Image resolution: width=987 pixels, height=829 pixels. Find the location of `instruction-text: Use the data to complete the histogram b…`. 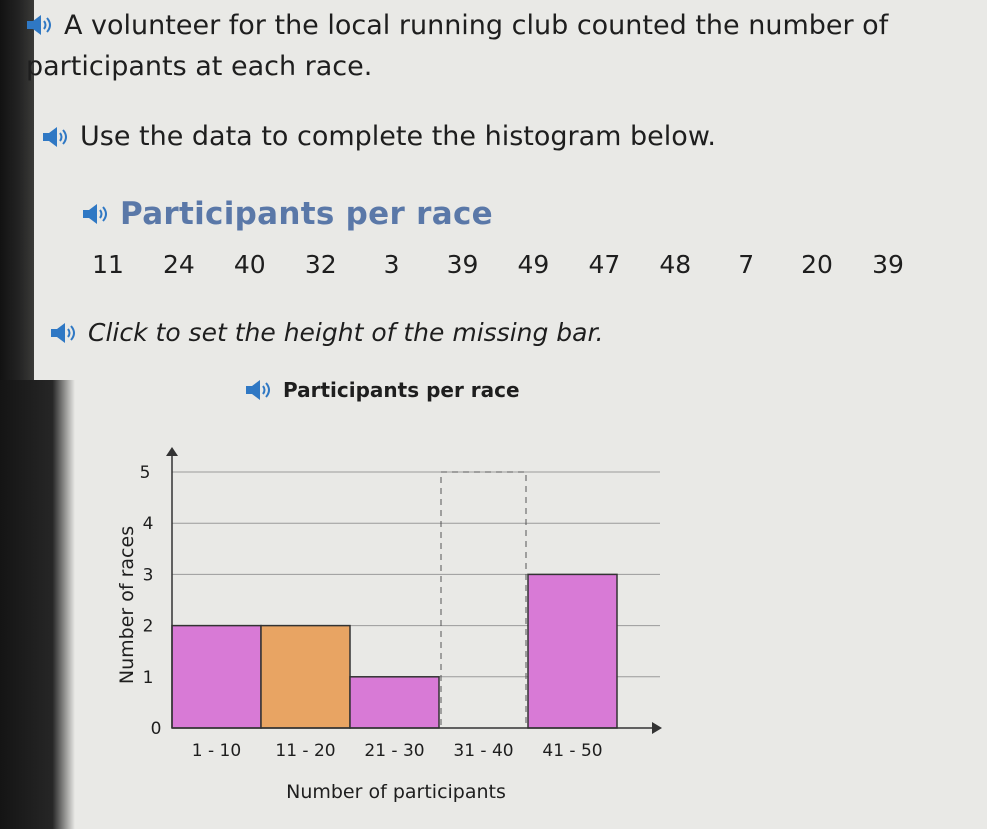

instruction-text: Use the data to complete the histogram b… is located at coordinates (398, 136).